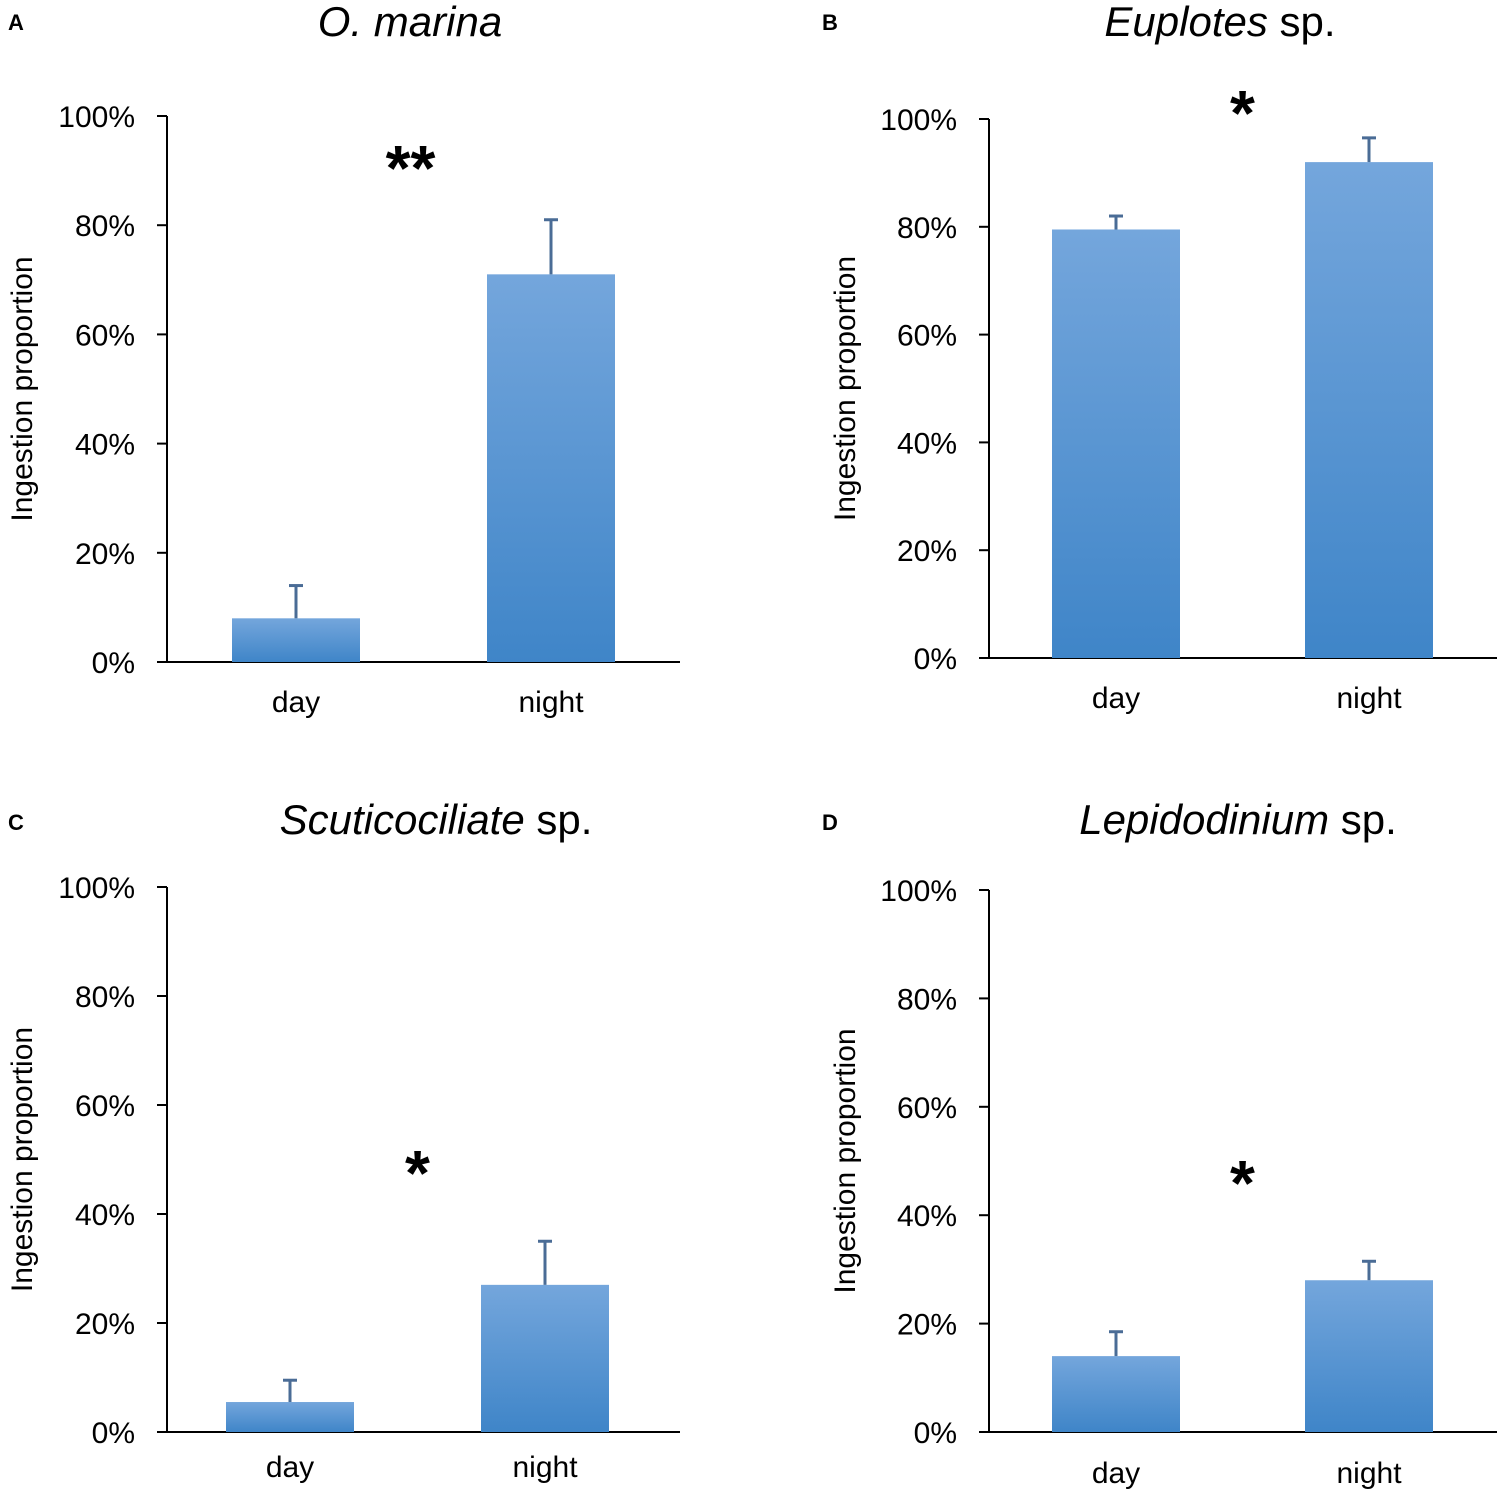  What do you see at coordinates (830, 822) in the screenshot?
I see `panel-letter: D` at bounding box center [830, 822].